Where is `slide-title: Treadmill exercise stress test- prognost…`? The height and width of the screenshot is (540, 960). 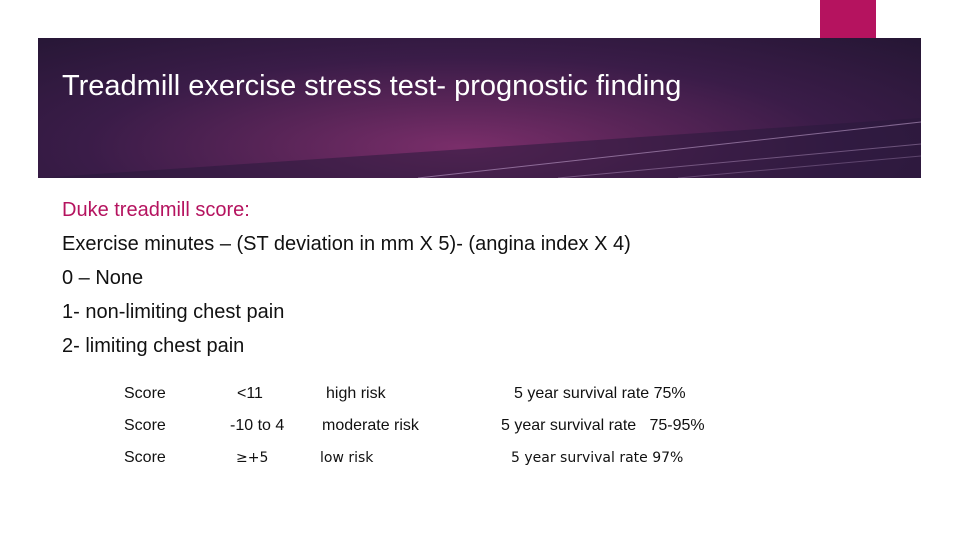 slide-title: Treadmill exercise stress test- prognost… is located at coordinates (372, 86).